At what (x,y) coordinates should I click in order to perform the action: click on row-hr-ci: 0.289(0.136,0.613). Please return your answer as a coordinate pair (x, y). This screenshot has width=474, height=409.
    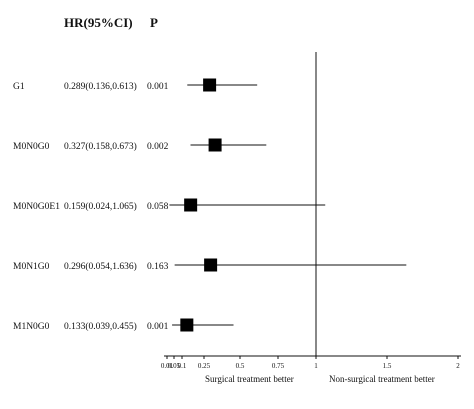
    Looking at the image, I should click on (100, 86).